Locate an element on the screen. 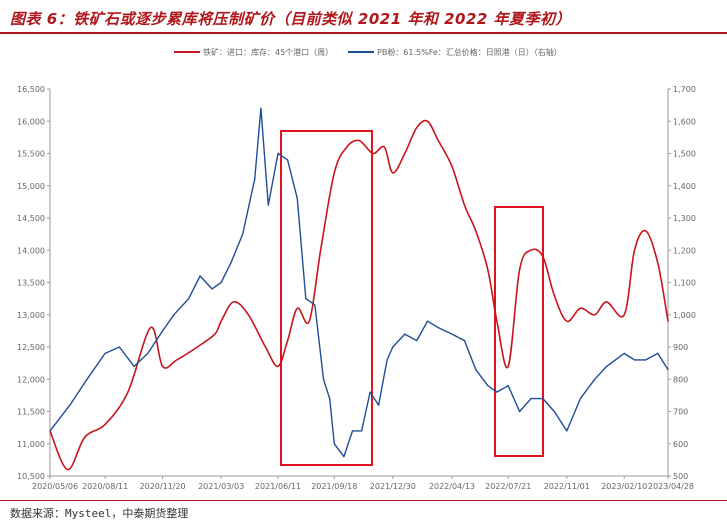 The height and width of the screenshot is (522, 727). legend-label-price: PB粉：61.5%Fe：汇总价格：日照港（日）（右轴） is located at coordinates (469, 52).